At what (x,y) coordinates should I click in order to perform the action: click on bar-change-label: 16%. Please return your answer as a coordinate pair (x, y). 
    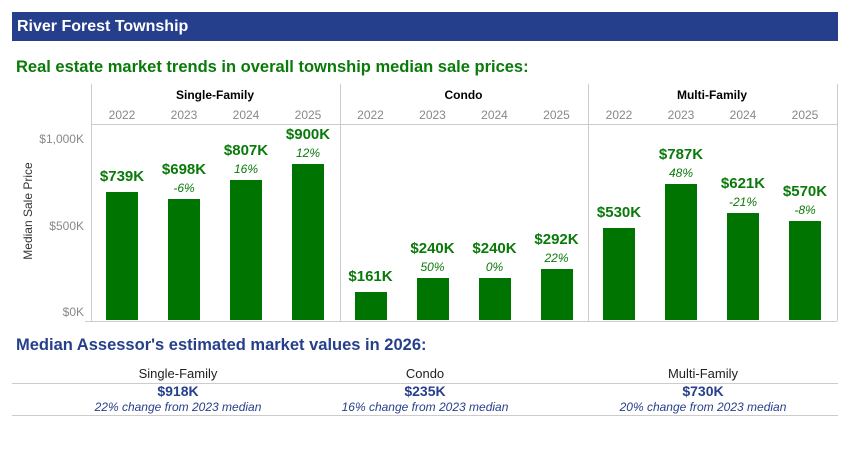
    Looking at the image, I should click on (246, 169).